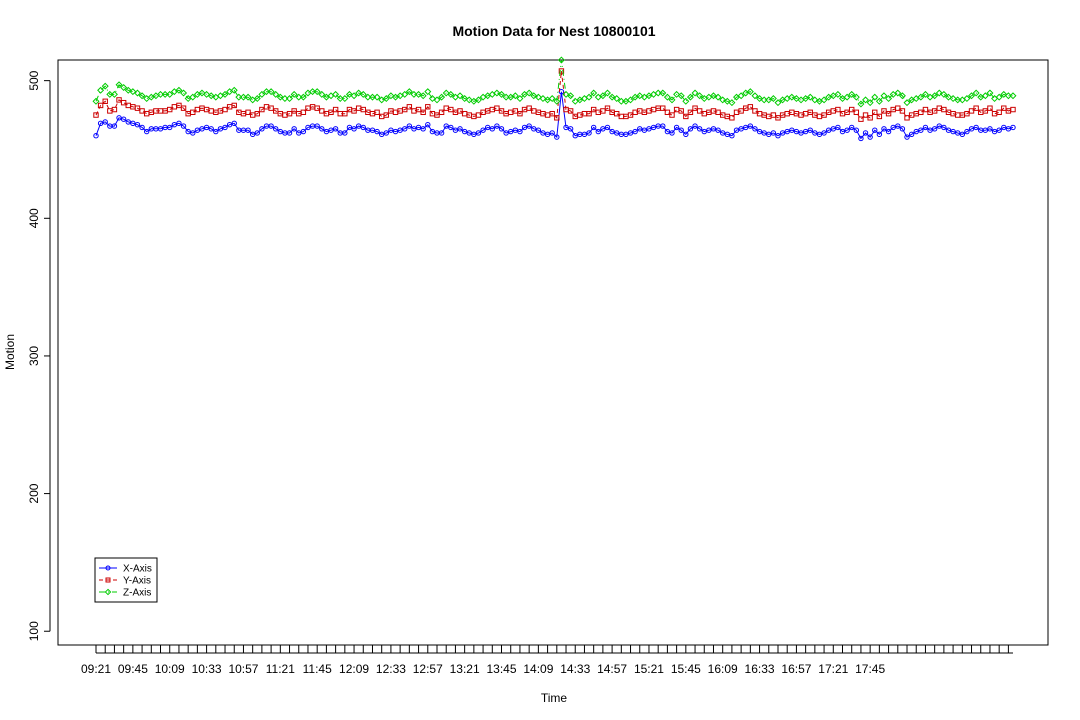 The image size is (1080, 720). What do you see at coordinates (96, 669) in the screenshot?
I see `x-tick-label: 09:21` at bounding box center [96, 669].